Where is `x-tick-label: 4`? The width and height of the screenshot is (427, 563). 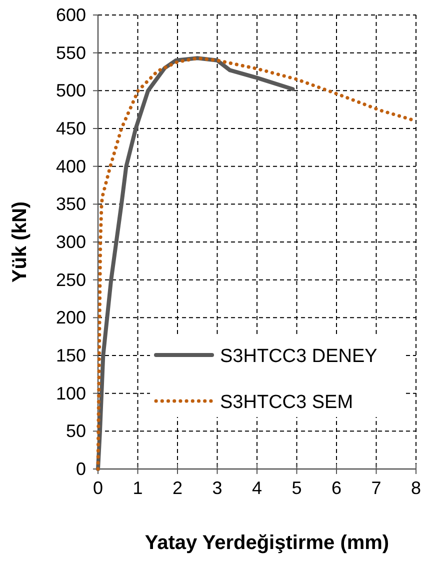
x-tick-label: 4 is located at coordinates (257, 488).